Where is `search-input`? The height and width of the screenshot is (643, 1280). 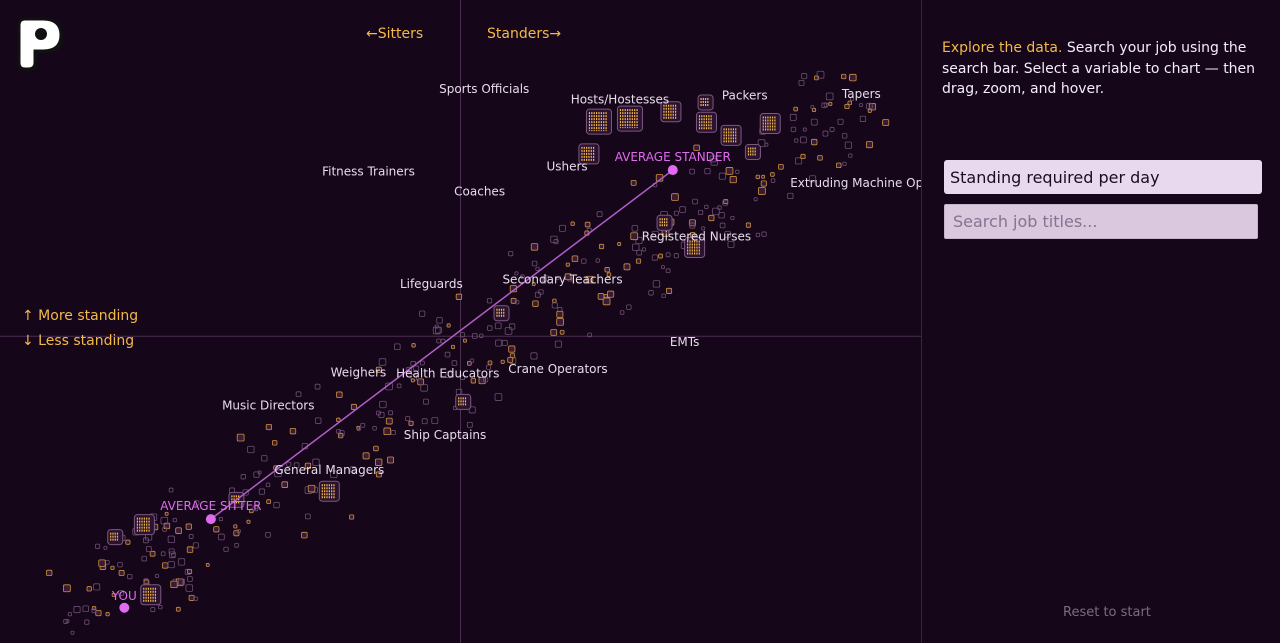 search-input is located at coordinates (1101, 221).